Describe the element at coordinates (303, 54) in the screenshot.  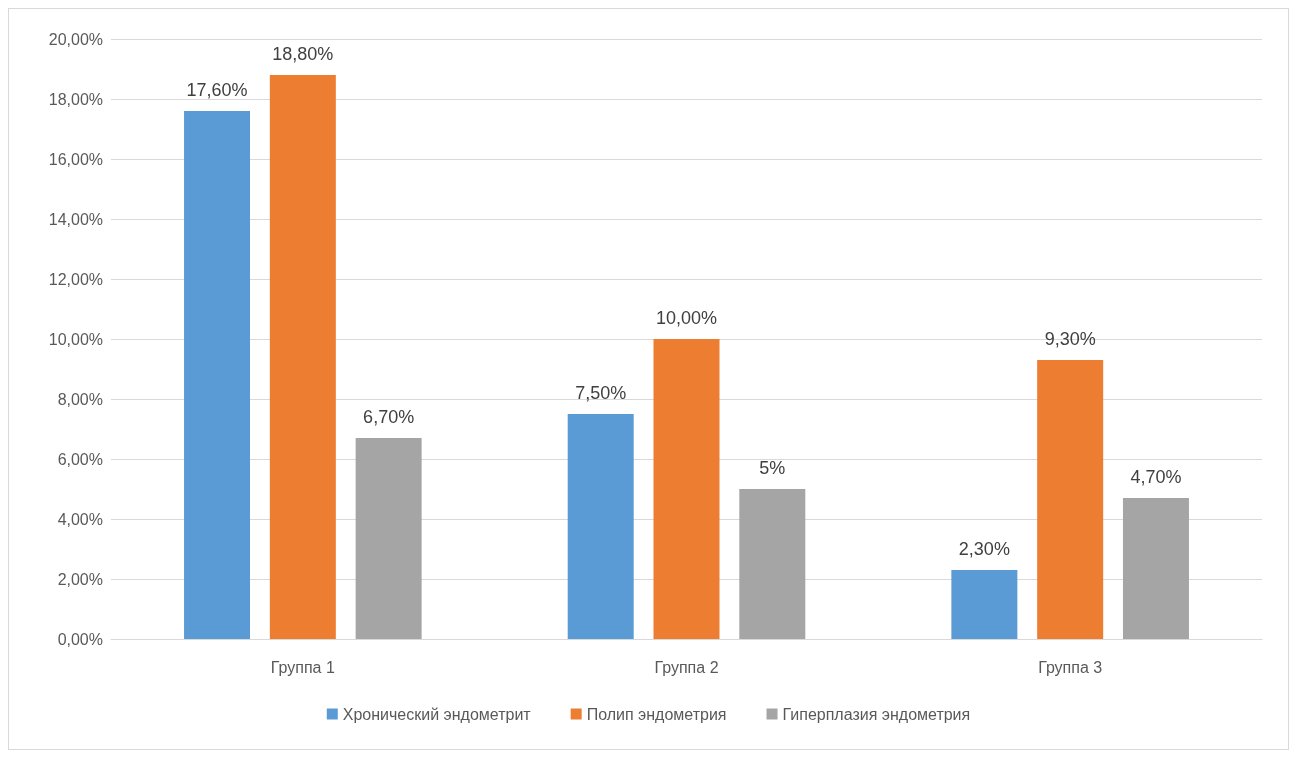
I see `data-label: 18,80%` at that location.